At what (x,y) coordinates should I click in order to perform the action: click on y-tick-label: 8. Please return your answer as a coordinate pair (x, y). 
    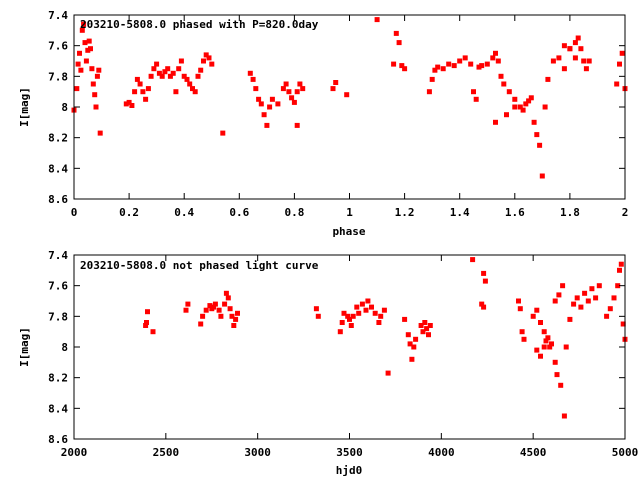
    Looking at the image, I should click on (64, 347).